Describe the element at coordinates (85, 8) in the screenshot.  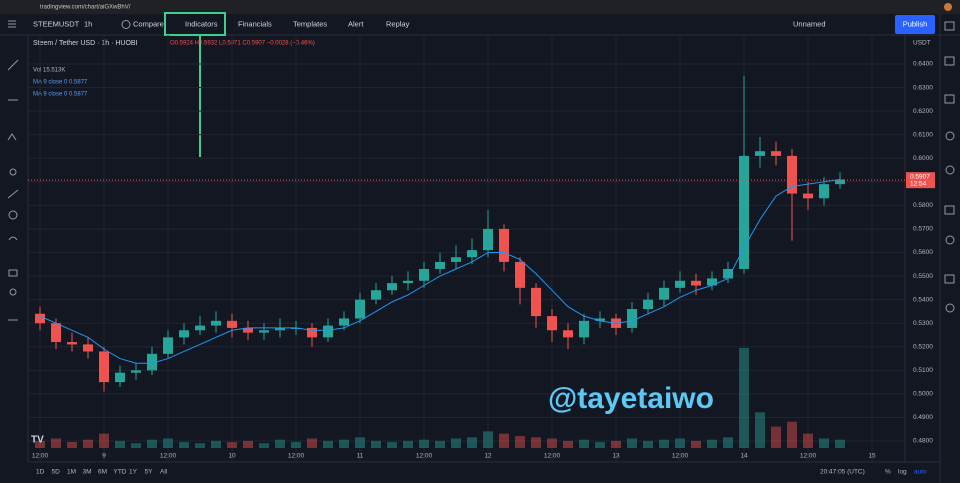
I see `url: tradingview.com/chart/aiGXwBhV/` at that location.